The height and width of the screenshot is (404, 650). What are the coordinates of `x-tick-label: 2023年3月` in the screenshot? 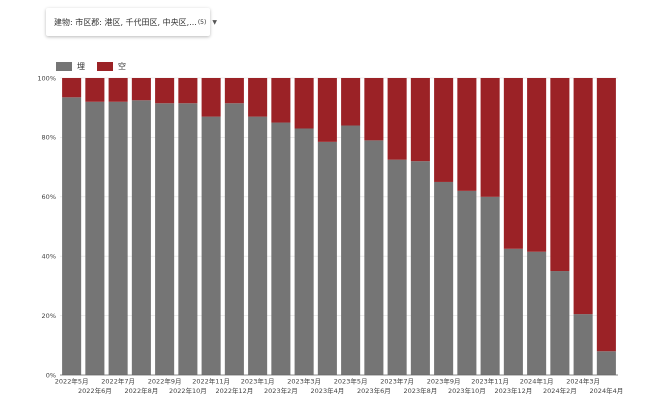 It's located at (304, 381).